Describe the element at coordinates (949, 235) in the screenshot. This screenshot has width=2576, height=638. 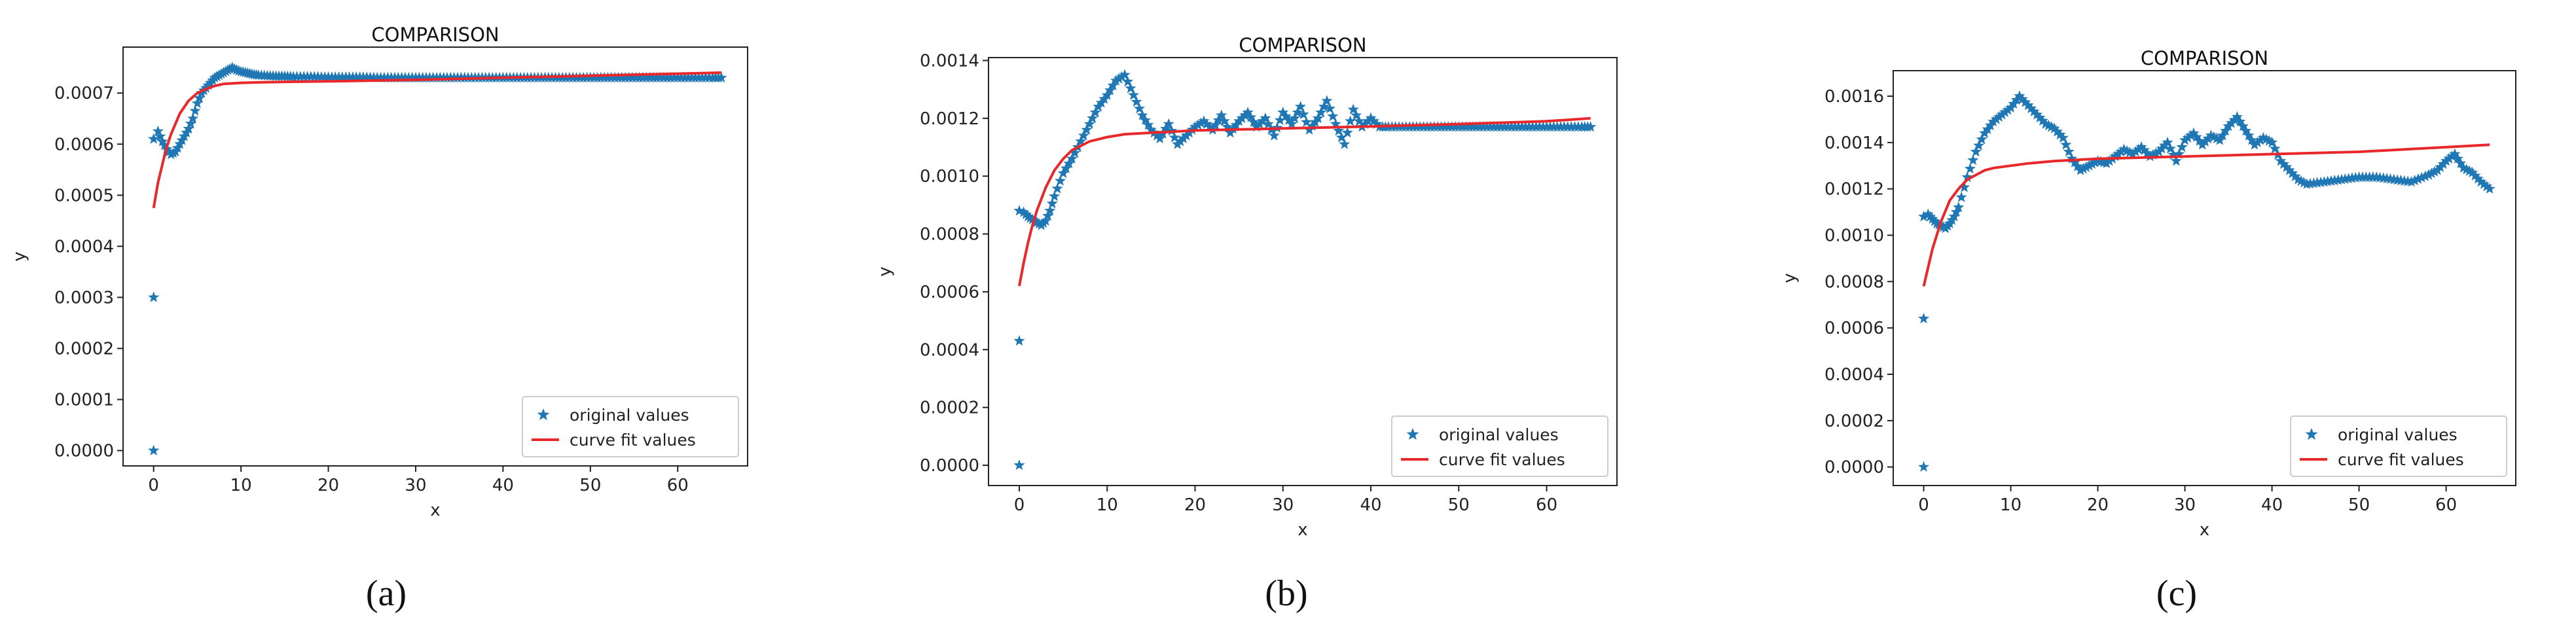
I see `y-tick-label: 0.0008` at that location.